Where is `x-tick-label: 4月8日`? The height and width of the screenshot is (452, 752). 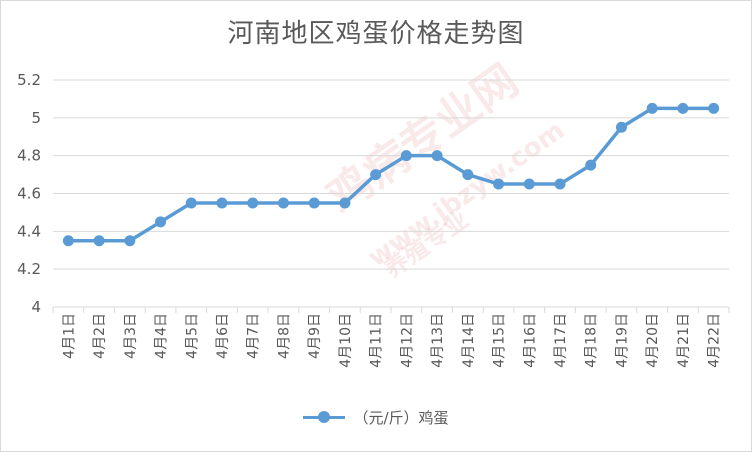
x-tick-label: 4月8日 is located at coordinates (284, 336).